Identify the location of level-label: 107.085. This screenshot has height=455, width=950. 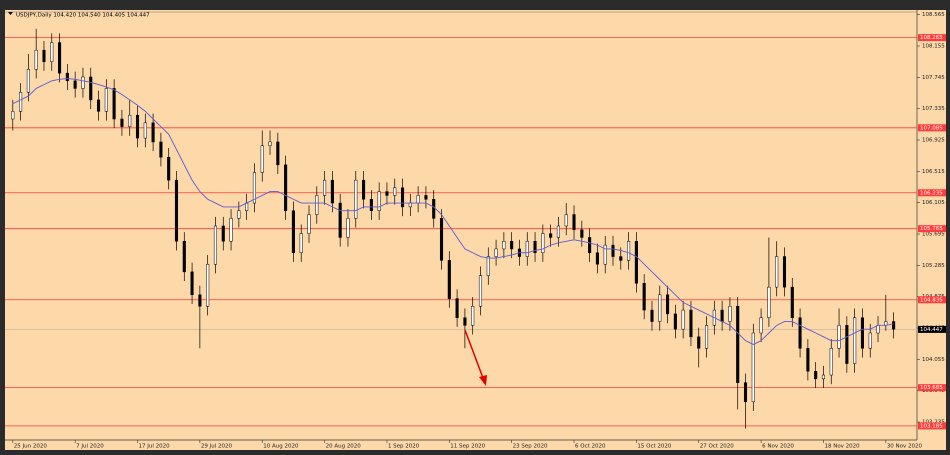
(931, 128).